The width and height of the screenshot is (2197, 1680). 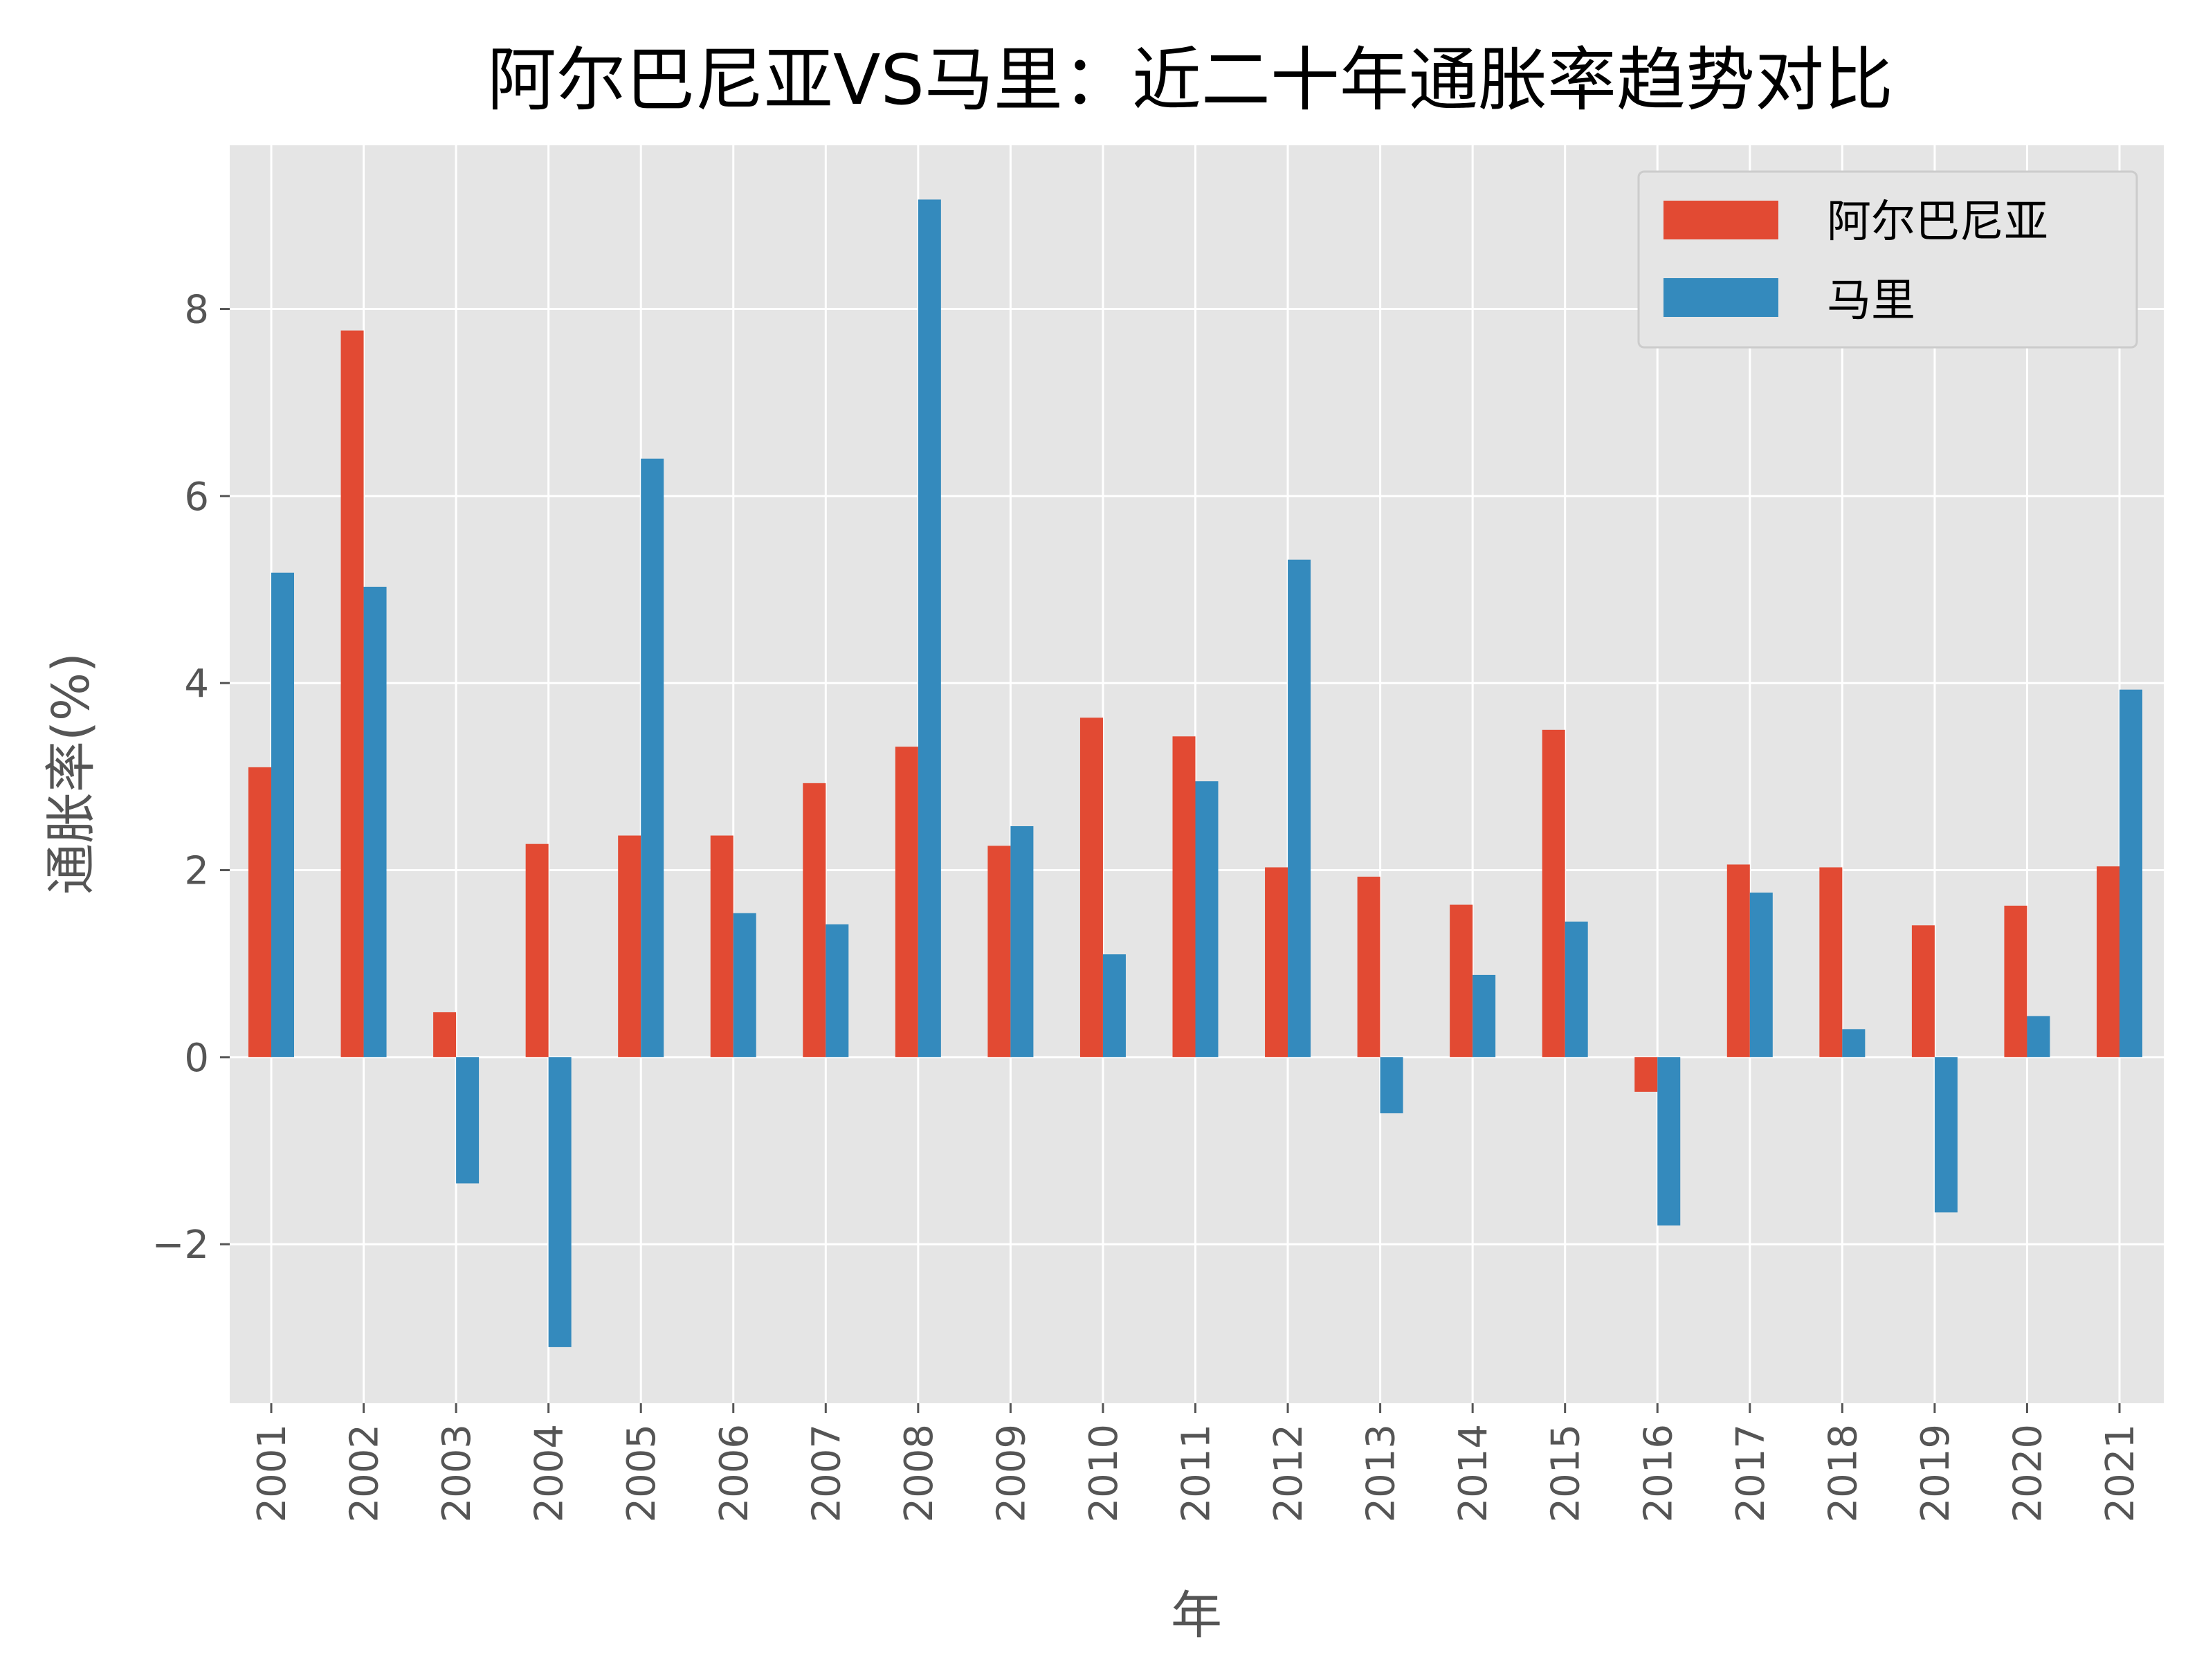 I want to click on x-tick-label: 2008, so click(x=920, y=1474).